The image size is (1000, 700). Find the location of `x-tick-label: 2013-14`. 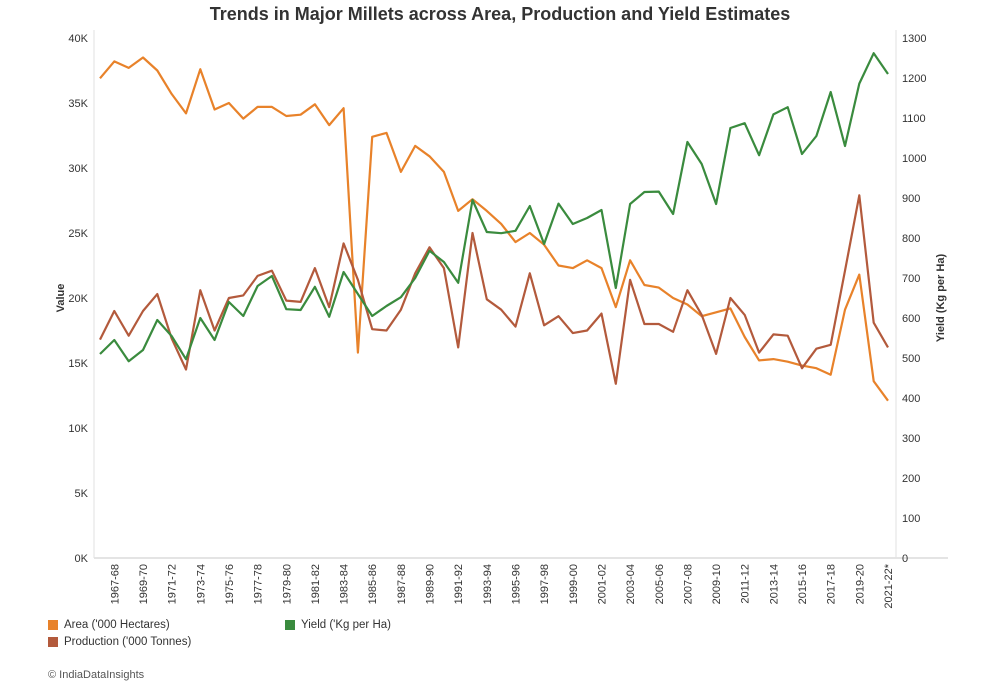

x-tick-label: 2013-14 is located at coordinates (774, 584).